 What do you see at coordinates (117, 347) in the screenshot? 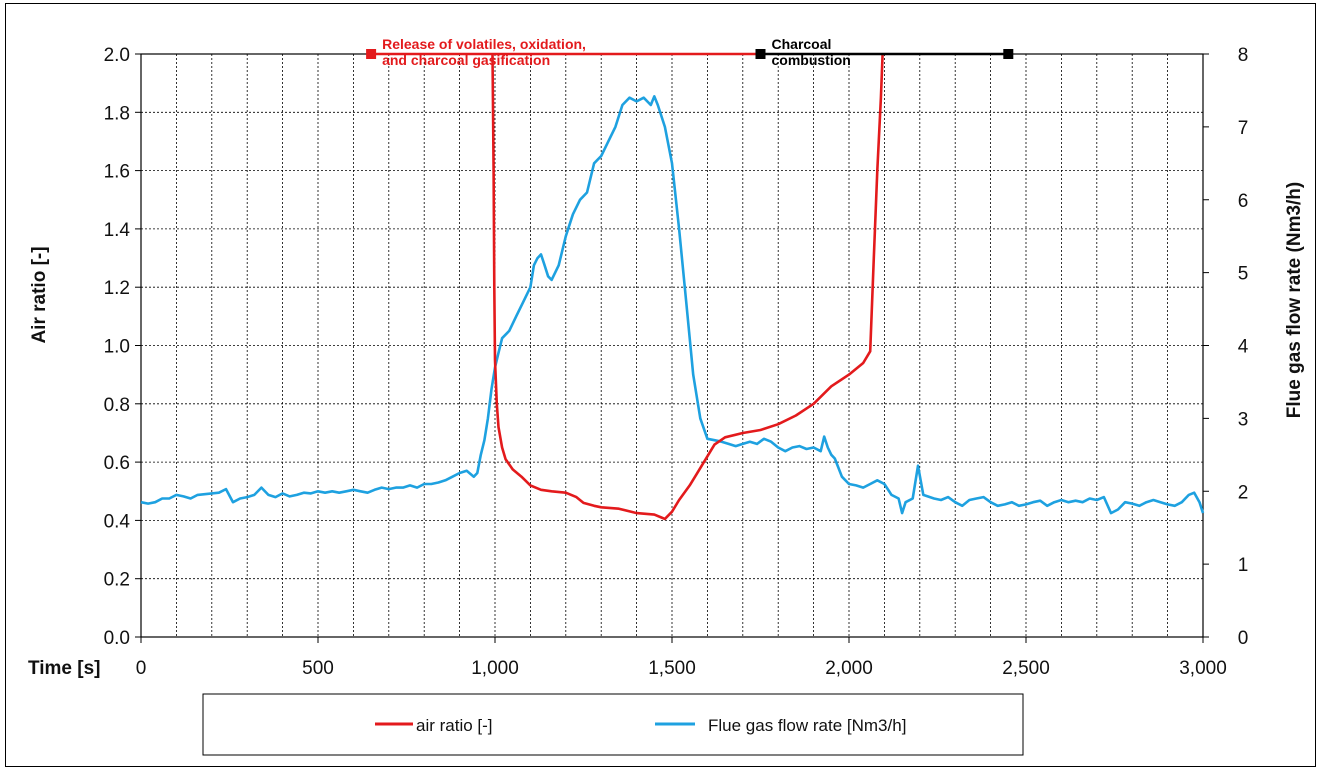
I see `left-tick-label: 1.0` at bounding box center [117, 347].